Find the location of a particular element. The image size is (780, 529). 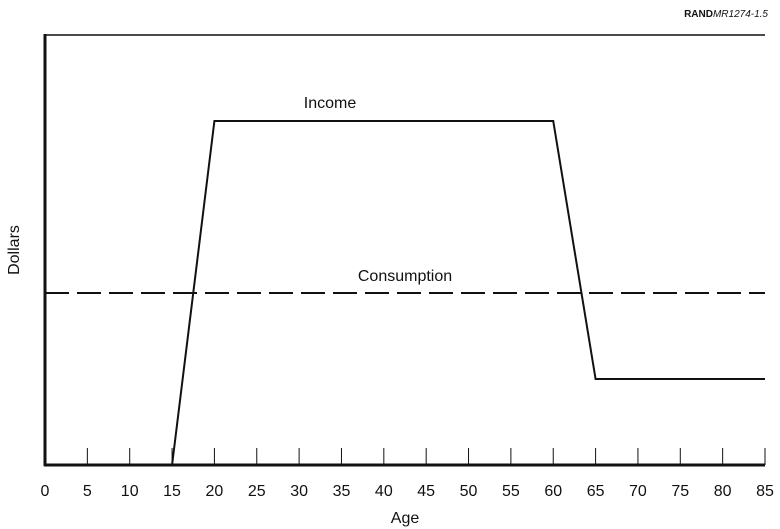

x-tick-label: 20 is located at coordinates (215, 491).